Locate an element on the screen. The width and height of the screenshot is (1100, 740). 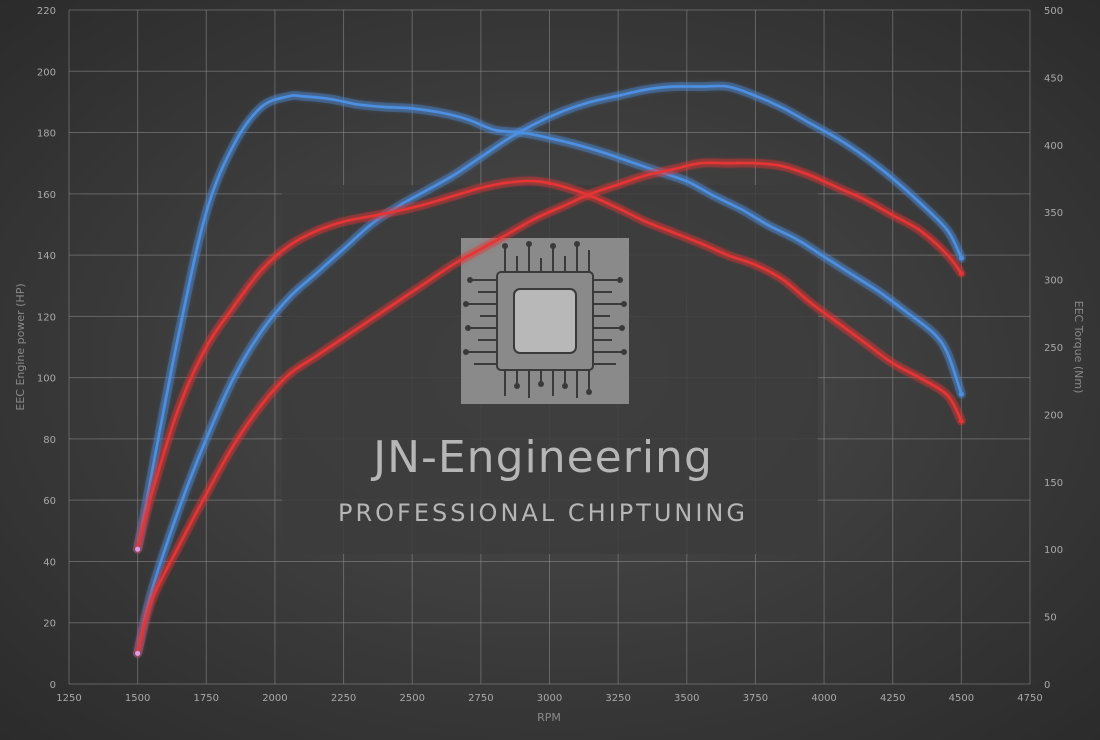
x-tick-label: 4000 is located at coordinates (823, 698).